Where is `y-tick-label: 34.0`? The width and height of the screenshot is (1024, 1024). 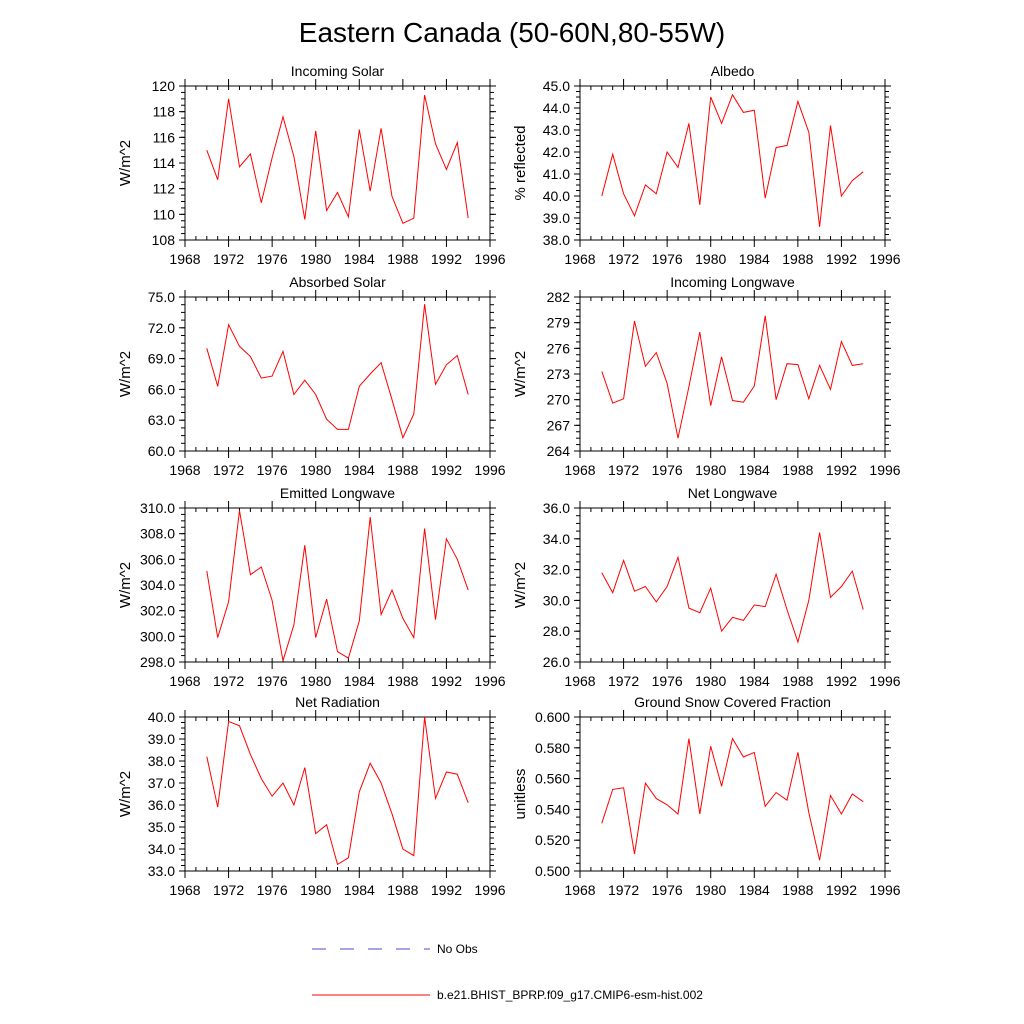 y-tick-label: 34.0 is located at coordinates (556, 539).